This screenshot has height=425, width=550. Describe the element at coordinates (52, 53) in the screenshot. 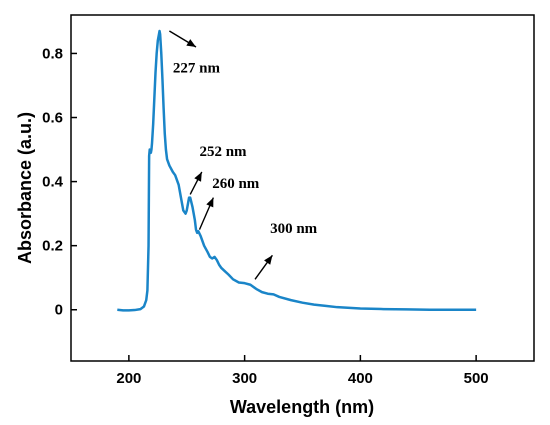

I see `y-tick-label: 0.8` at that location.